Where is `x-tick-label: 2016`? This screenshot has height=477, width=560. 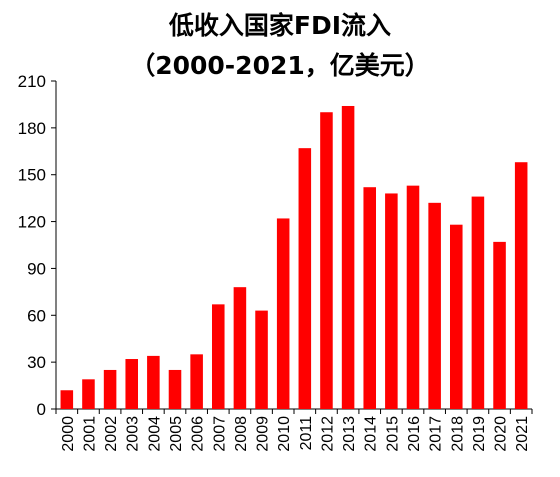
x-tick-label: 2016 is located at coordinates (414, 434).